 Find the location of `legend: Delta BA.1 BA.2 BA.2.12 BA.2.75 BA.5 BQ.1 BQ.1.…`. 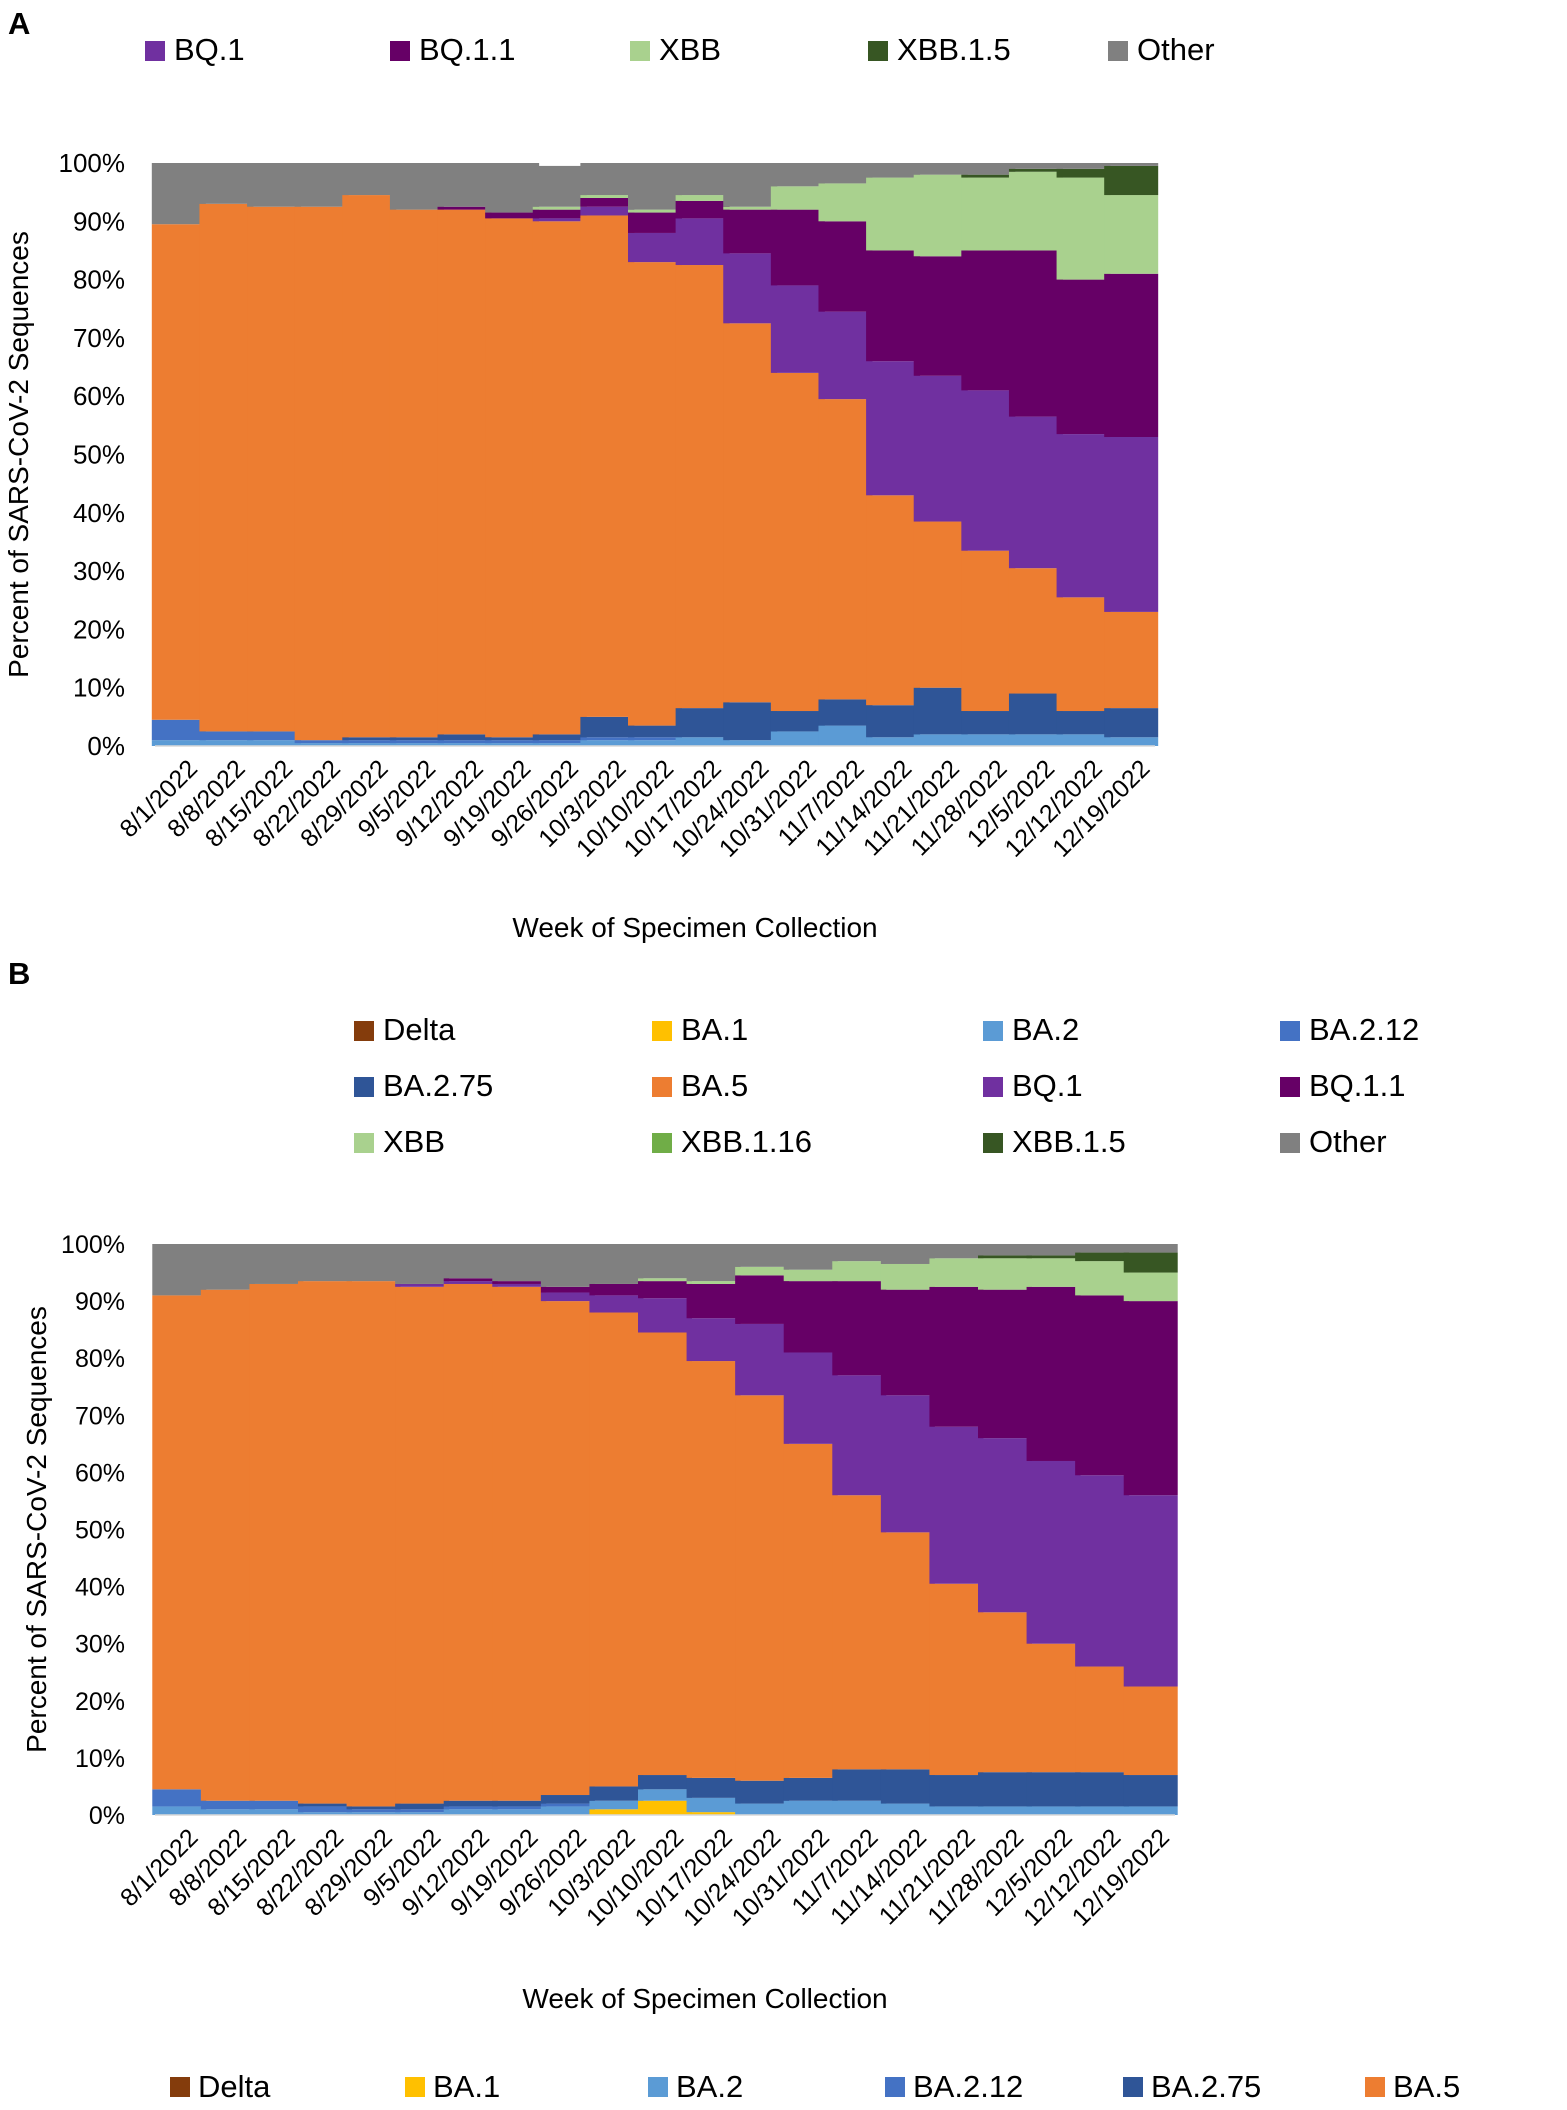

legend: Delta BA.1 BA.2 BA.2.12 BA.2.75 BA.5 BQ.1 BQ.1.… is located at coordinates (886, 1085).